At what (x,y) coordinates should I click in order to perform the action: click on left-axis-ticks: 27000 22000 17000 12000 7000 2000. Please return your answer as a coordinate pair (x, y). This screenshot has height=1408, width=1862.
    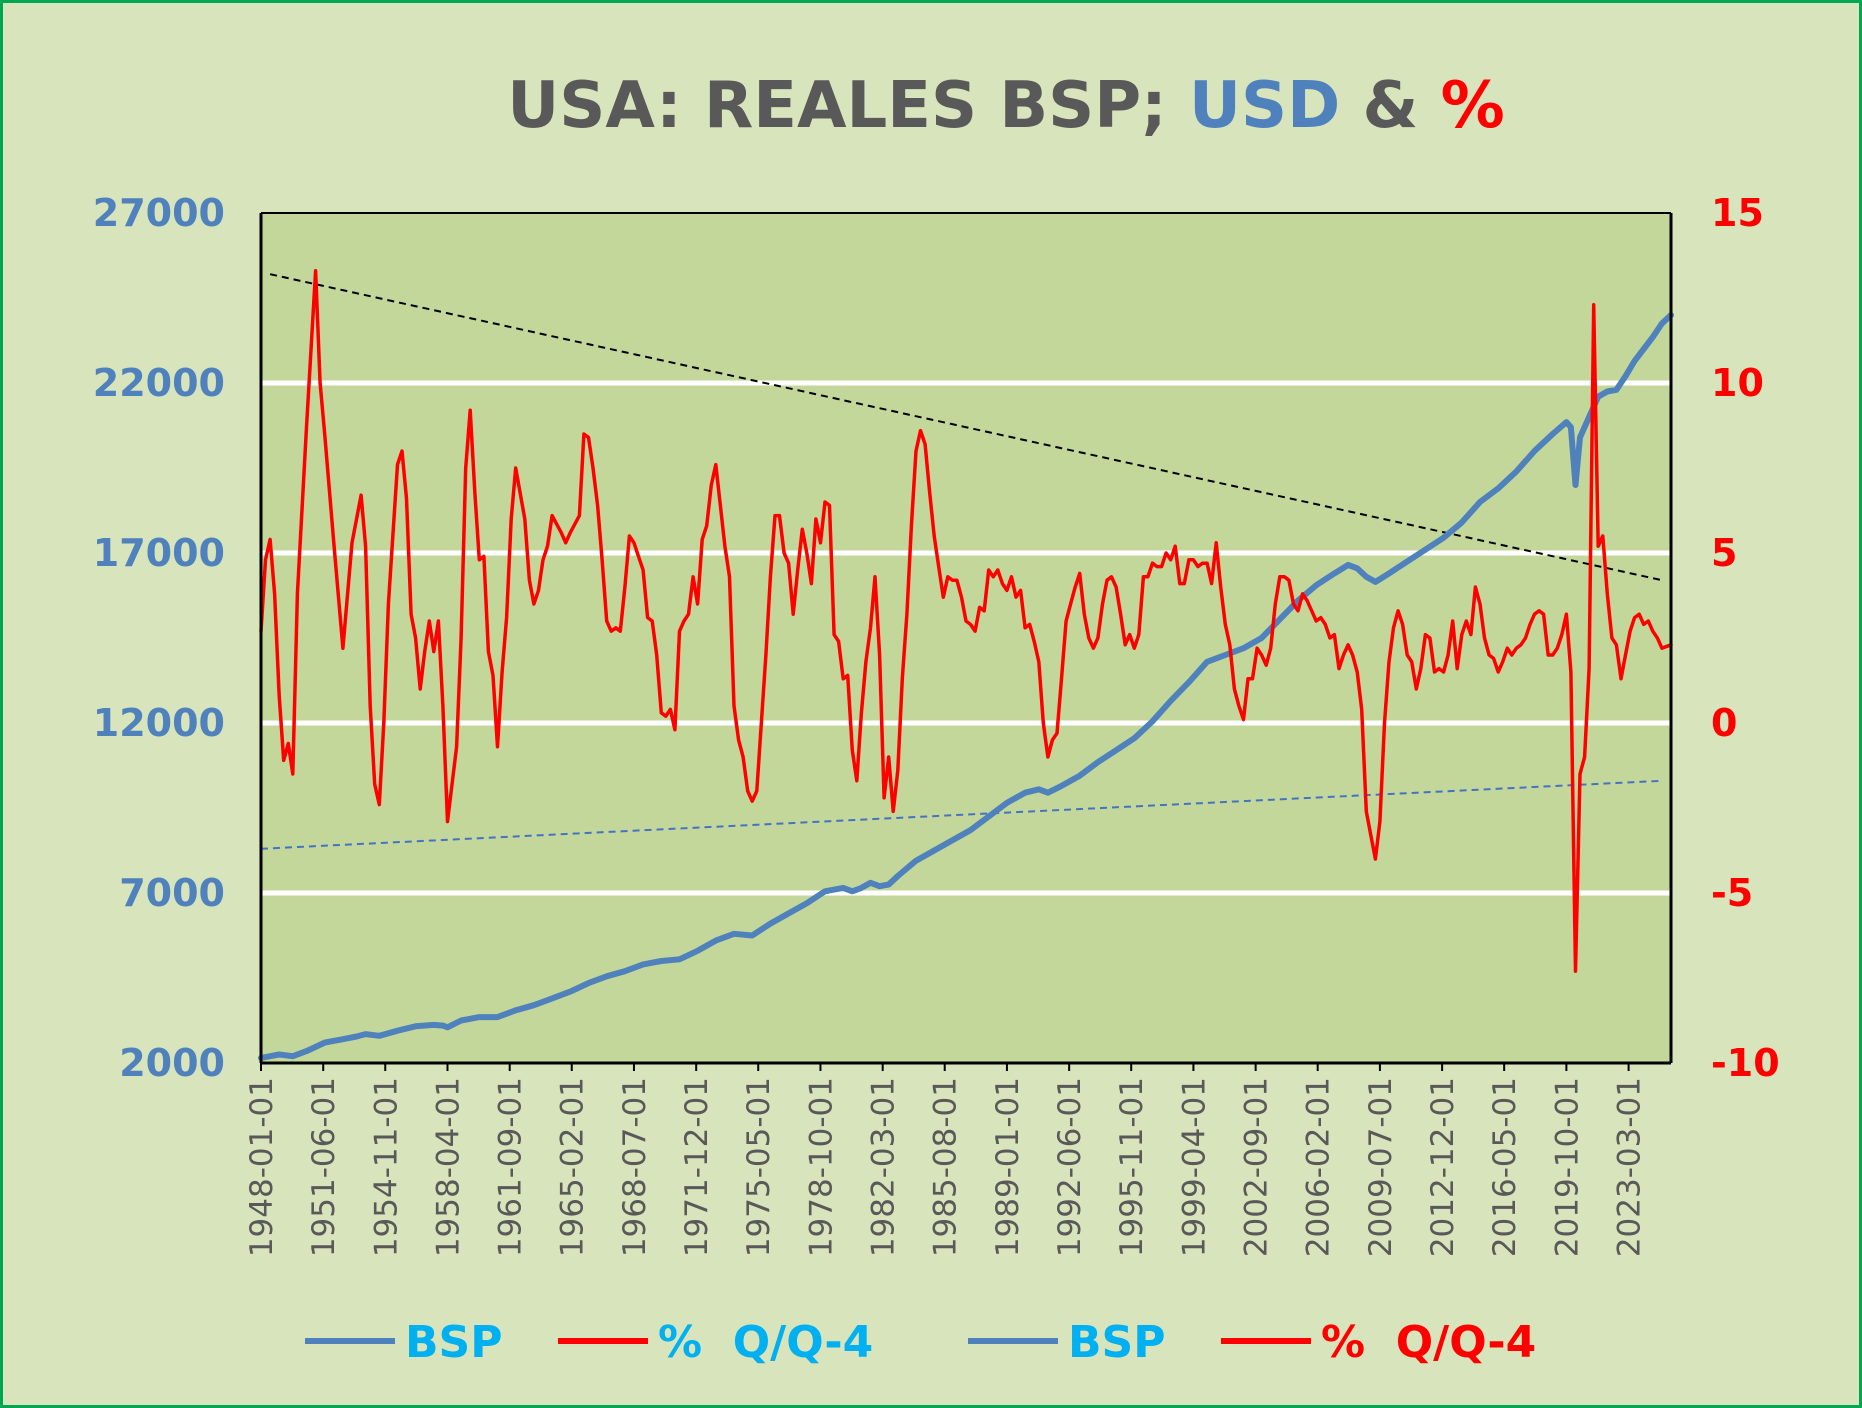
    Looking at the image, I should click on (159, 638).